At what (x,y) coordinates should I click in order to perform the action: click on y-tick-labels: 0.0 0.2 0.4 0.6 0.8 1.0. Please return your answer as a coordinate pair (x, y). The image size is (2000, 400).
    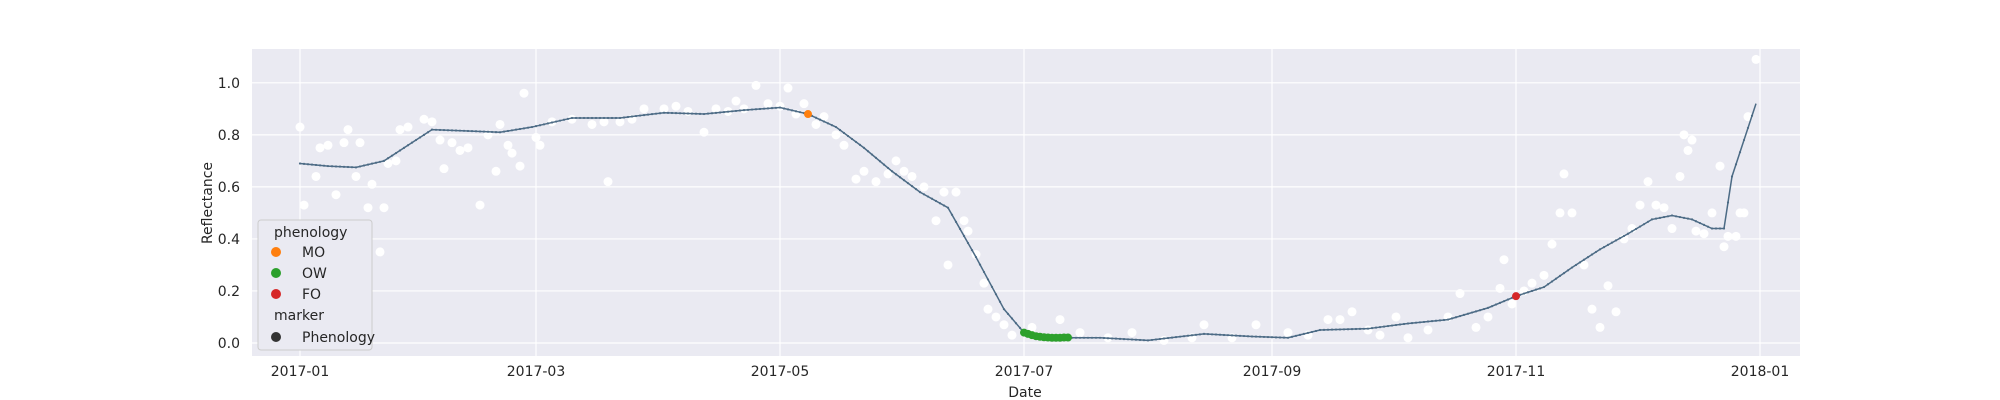
    Looking at the image, I should click on (229, 214).